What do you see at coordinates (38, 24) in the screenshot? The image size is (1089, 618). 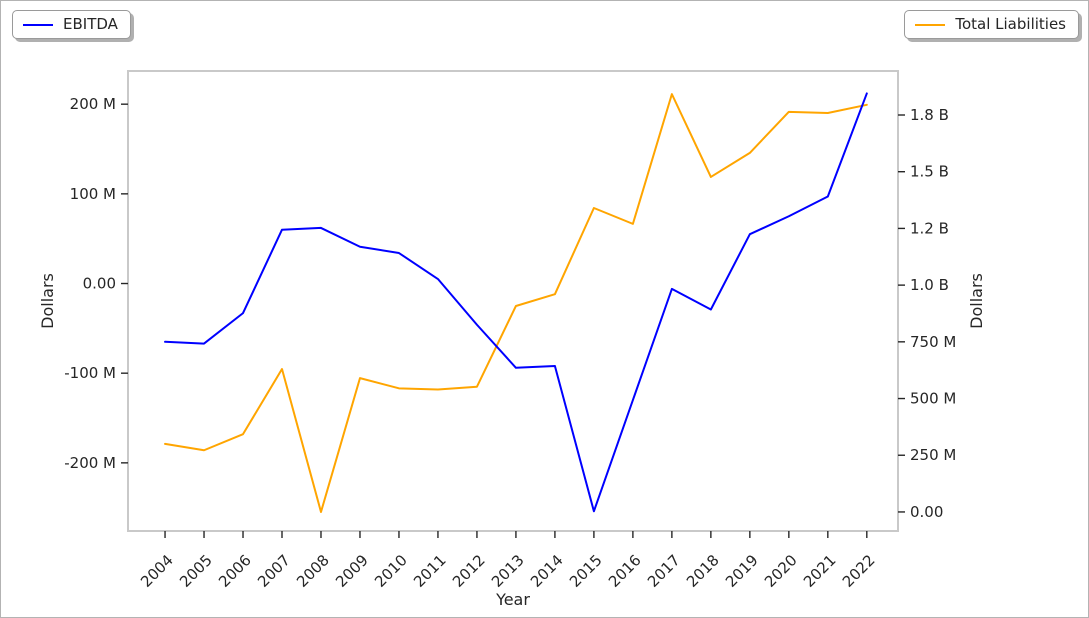 I see `ebitda-line-swatch` at bounding box center [38, 24].